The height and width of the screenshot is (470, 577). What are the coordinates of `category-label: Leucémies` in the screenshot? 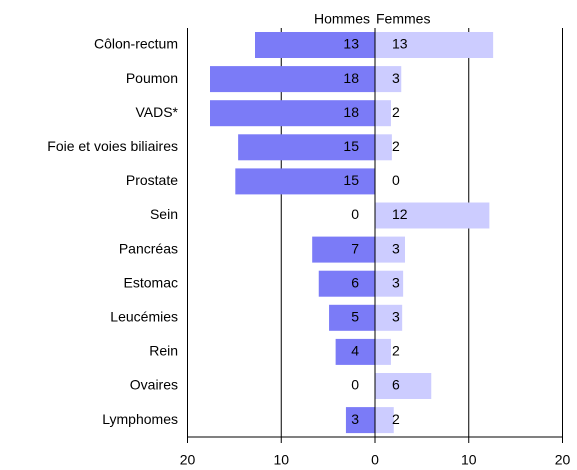 It's located at (144, 317).